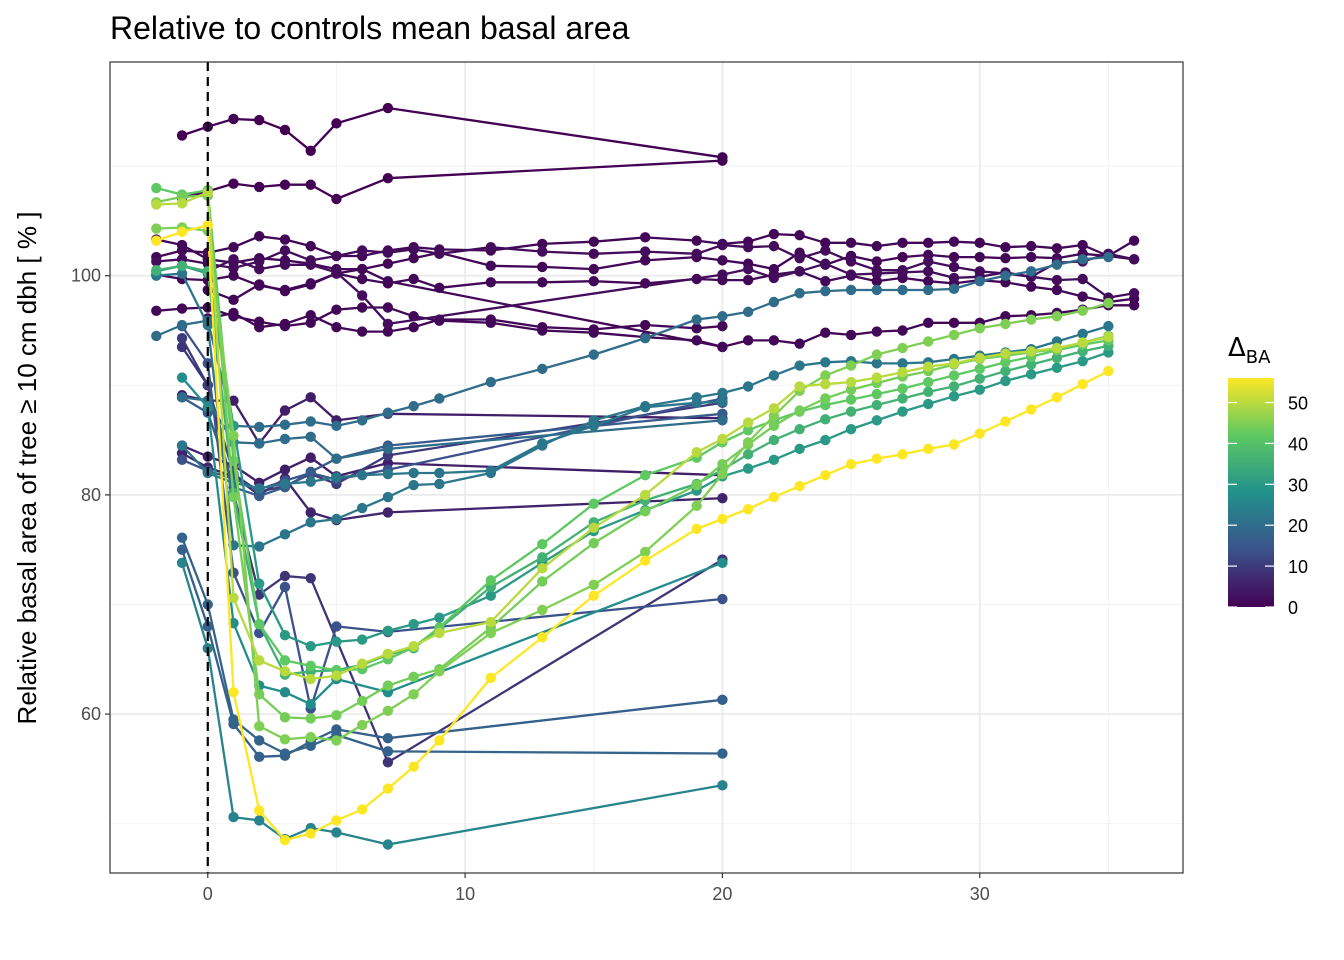  I want to click on x-tick-label: 0, so click(208, 894).